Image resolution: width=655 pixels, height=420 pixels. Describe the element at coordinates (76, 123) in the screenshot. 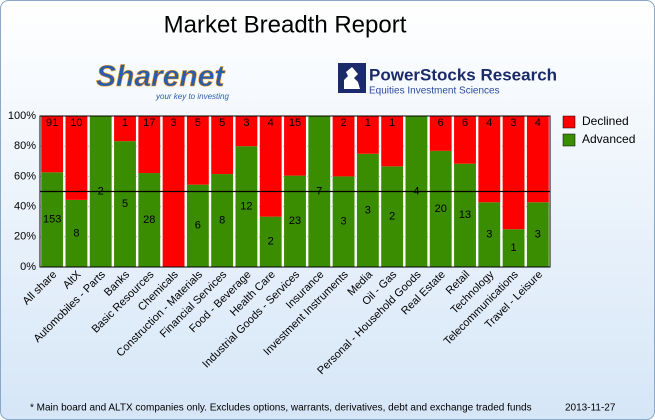

I see `data-label: 10` at that location.